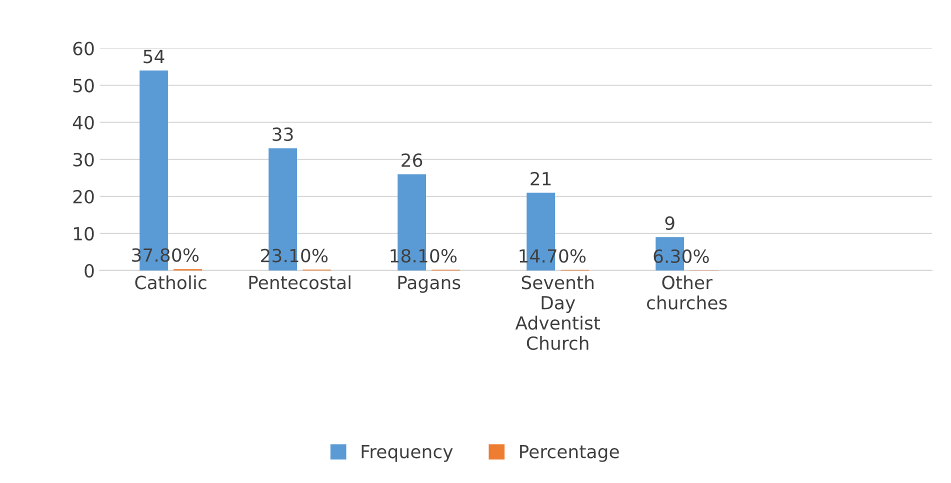 The image size is (951, 483). I want to click on x-tick-label: Catholic, so click(170, 282).